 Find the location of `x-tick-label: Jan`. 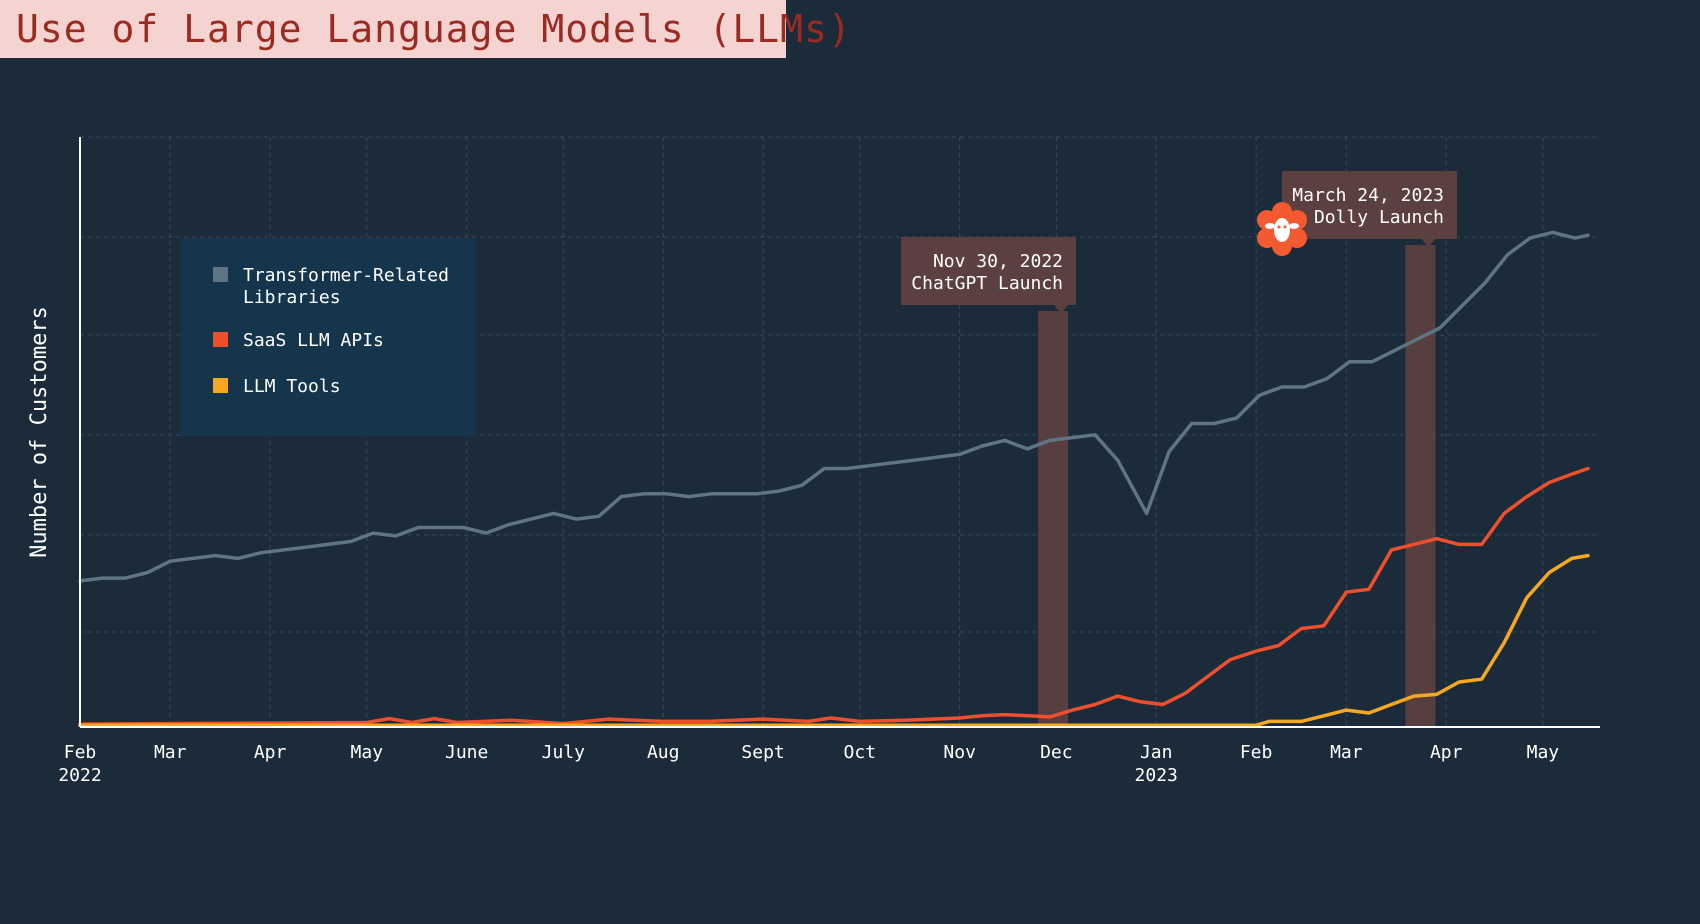

x-tick-label: Jan is located at coordinates (1156, 752).